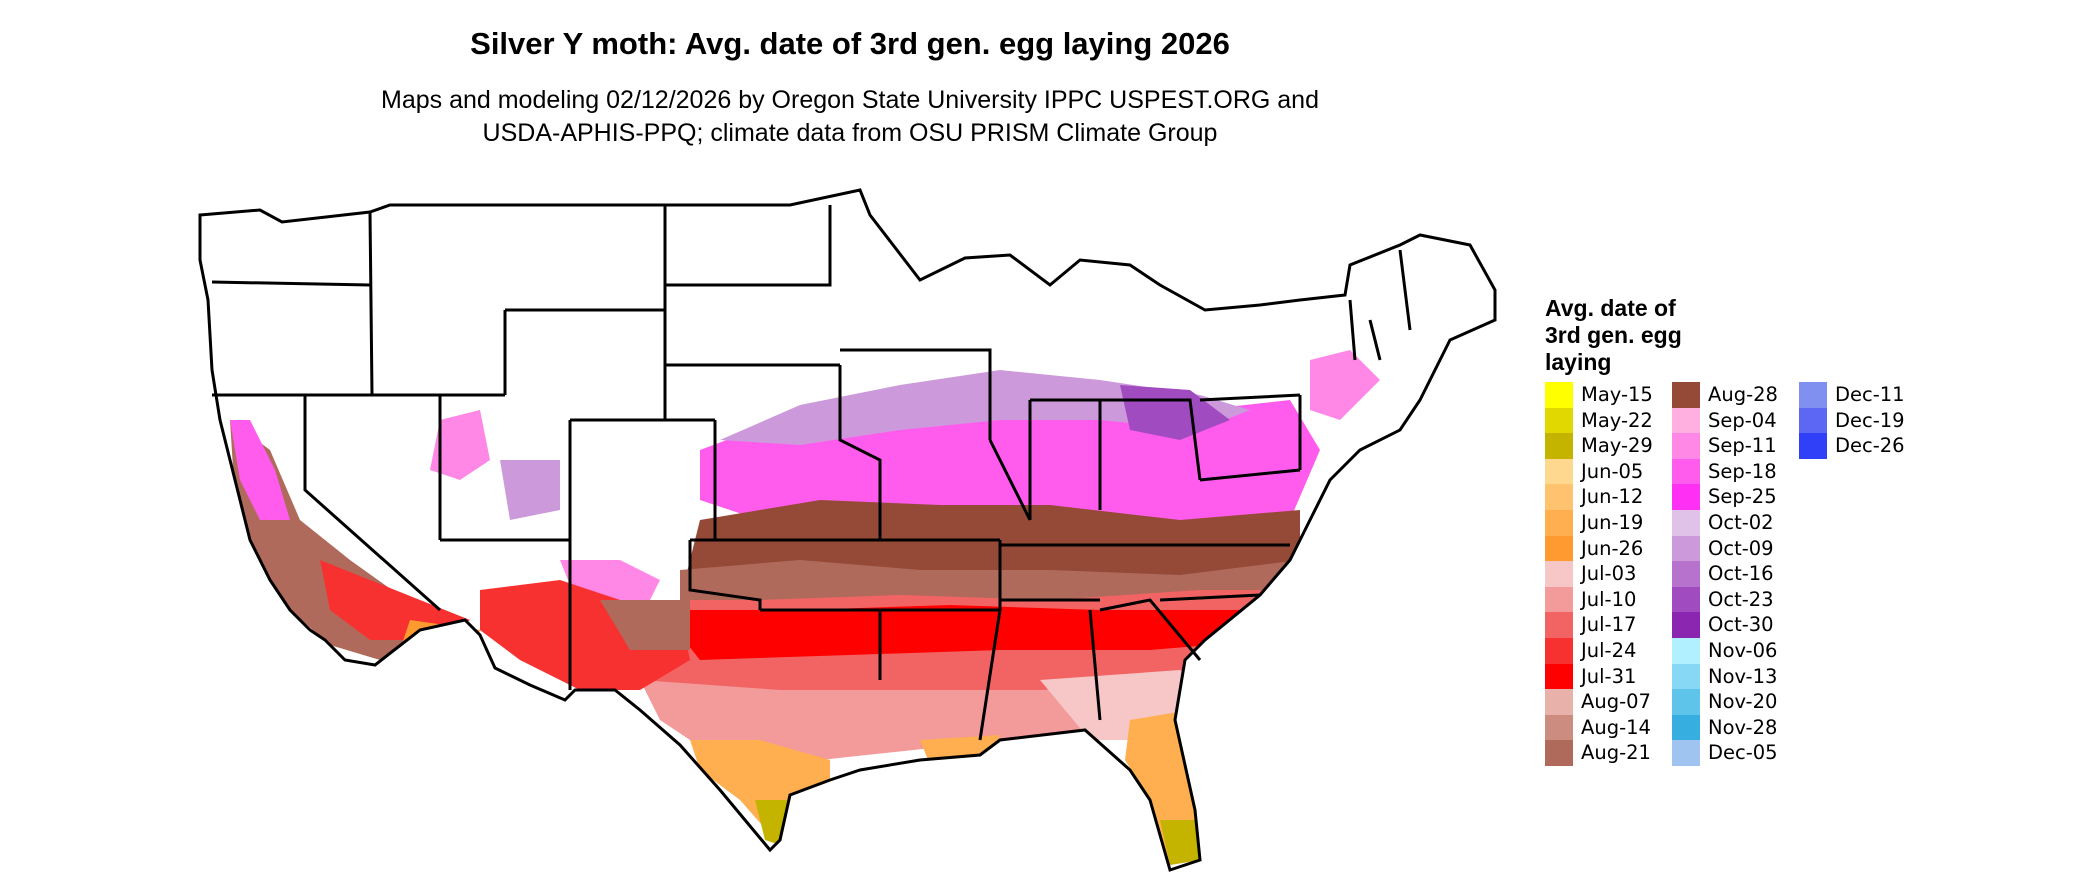 This screenshot has width=2100, height=892. I want to click on legend-label: Jun-05, so click(1612, 471).